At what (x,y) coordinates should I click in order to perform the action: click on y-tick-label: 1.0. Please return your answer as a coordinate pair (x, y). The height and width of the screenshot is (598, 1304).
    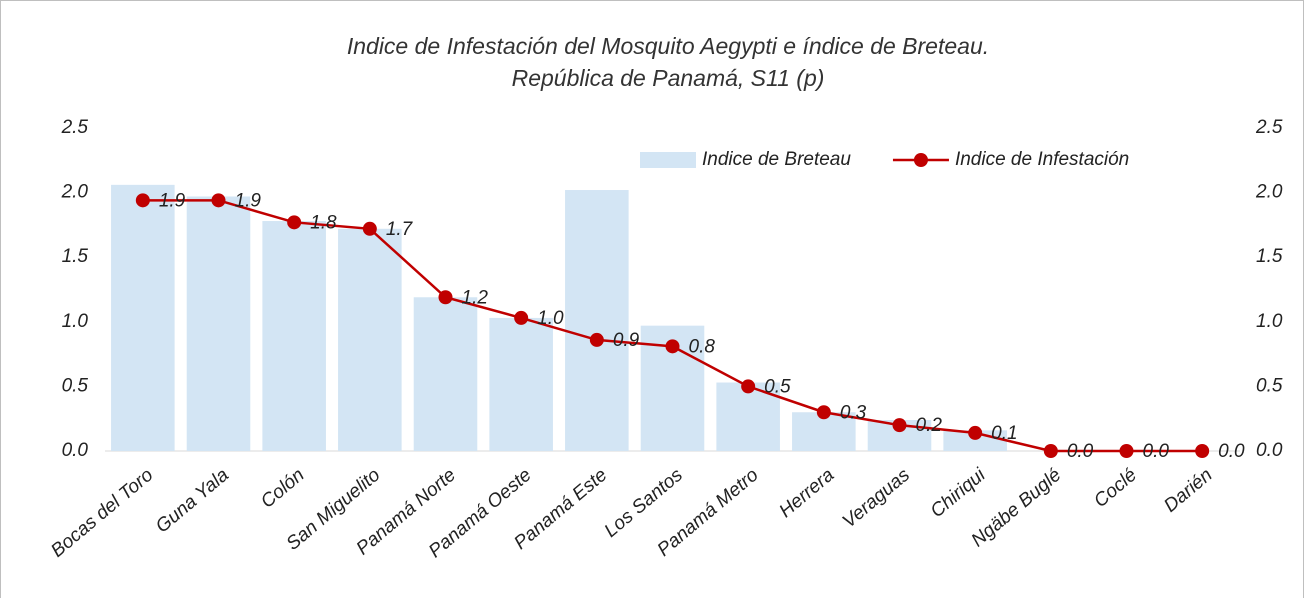
    Looking at the image, I should click on (75, 321).